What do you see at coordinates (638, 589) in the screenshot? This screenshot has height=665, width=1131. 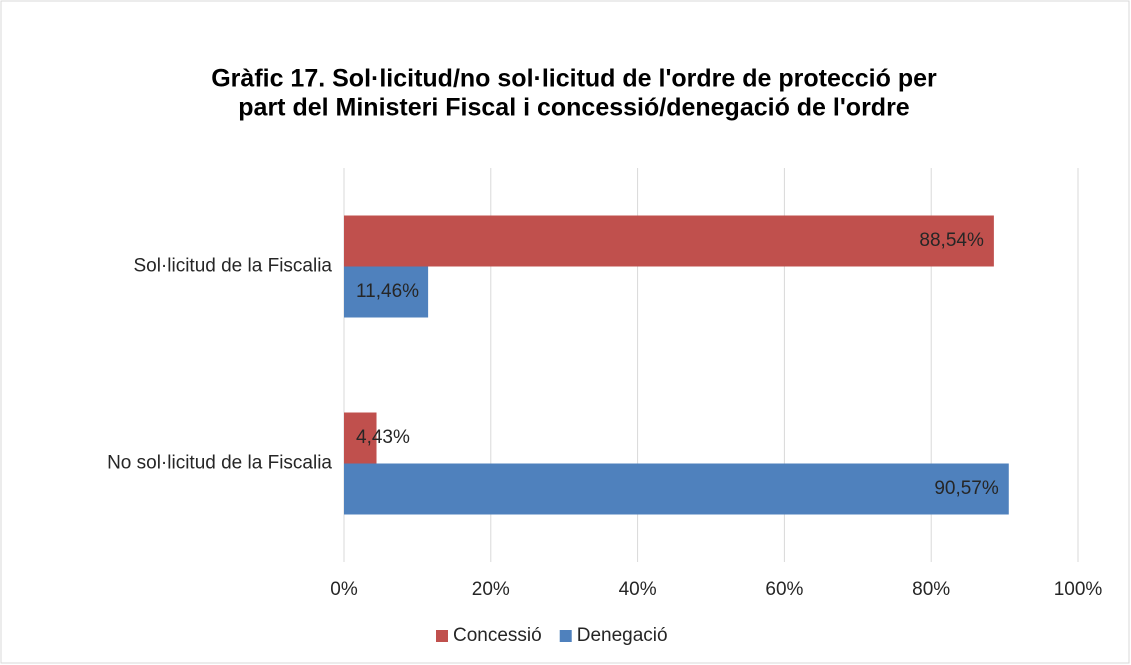 I see `x-tick-label: 40%` at bounding box center [638, 589].